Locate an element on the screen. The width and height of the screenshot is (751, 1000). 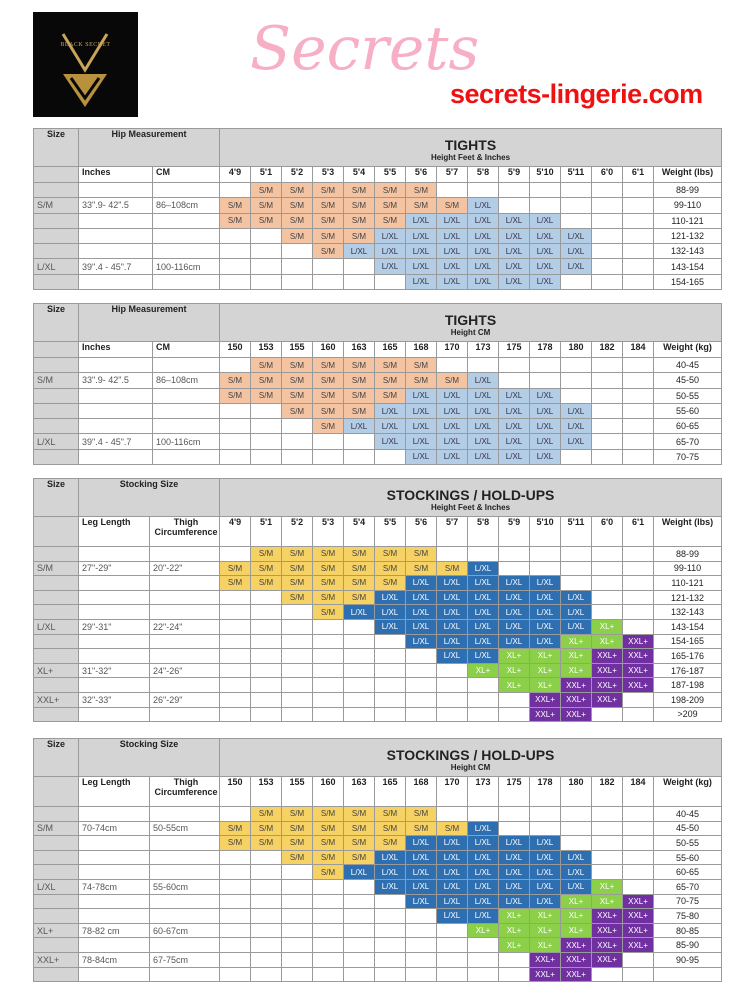
table-title-cell: TIGHTS Height Feet & Inches is located at coordinates (470, 147).